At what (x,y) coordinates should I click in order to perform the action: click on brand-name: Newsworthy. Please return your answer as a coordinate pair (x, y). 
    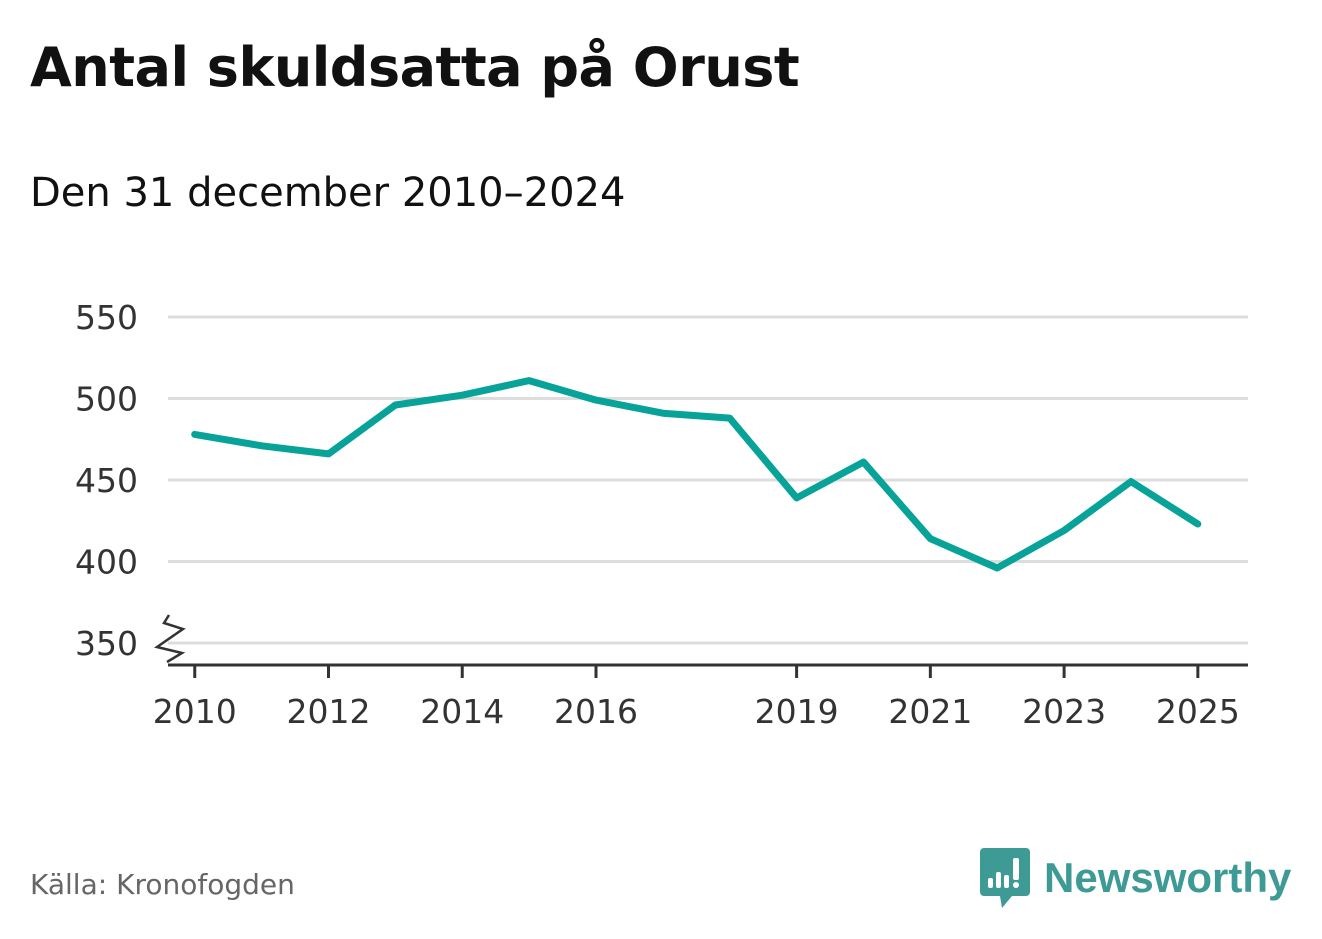
    Looking at the image, I should click on (1168, 877).